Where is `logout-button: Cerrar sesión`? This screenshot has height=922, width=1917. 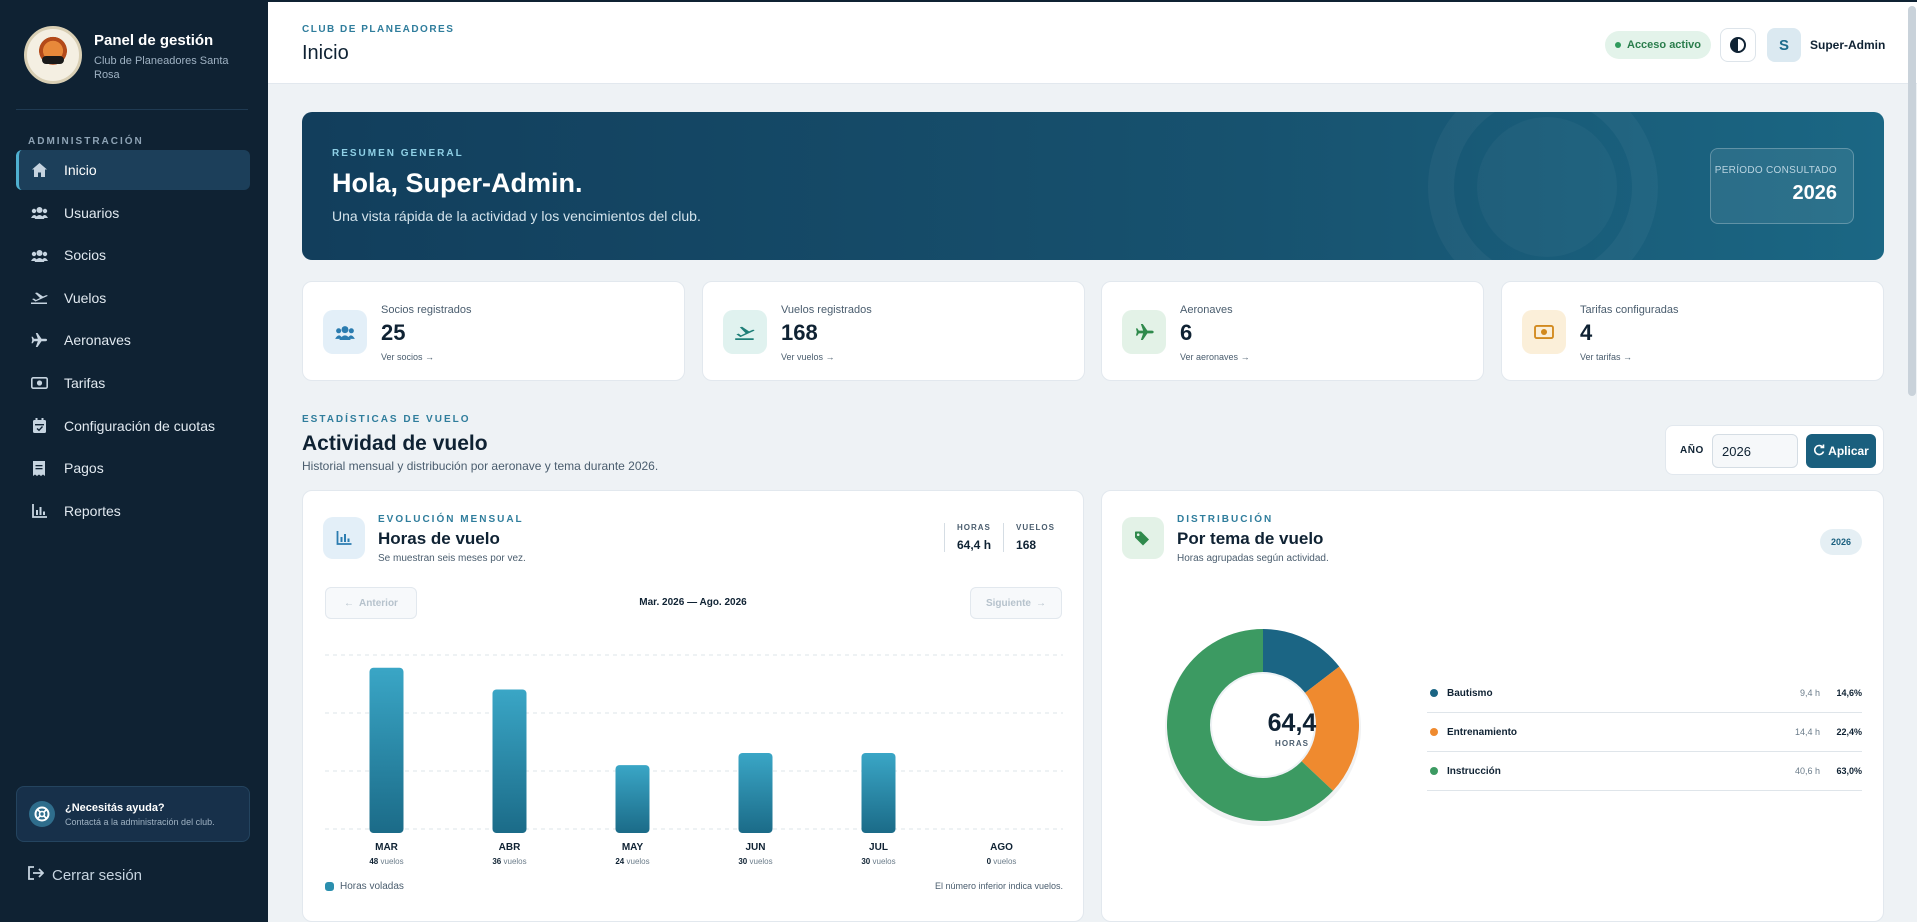
logout-button: Cerrar sesión is located at coordinates (85, 875).